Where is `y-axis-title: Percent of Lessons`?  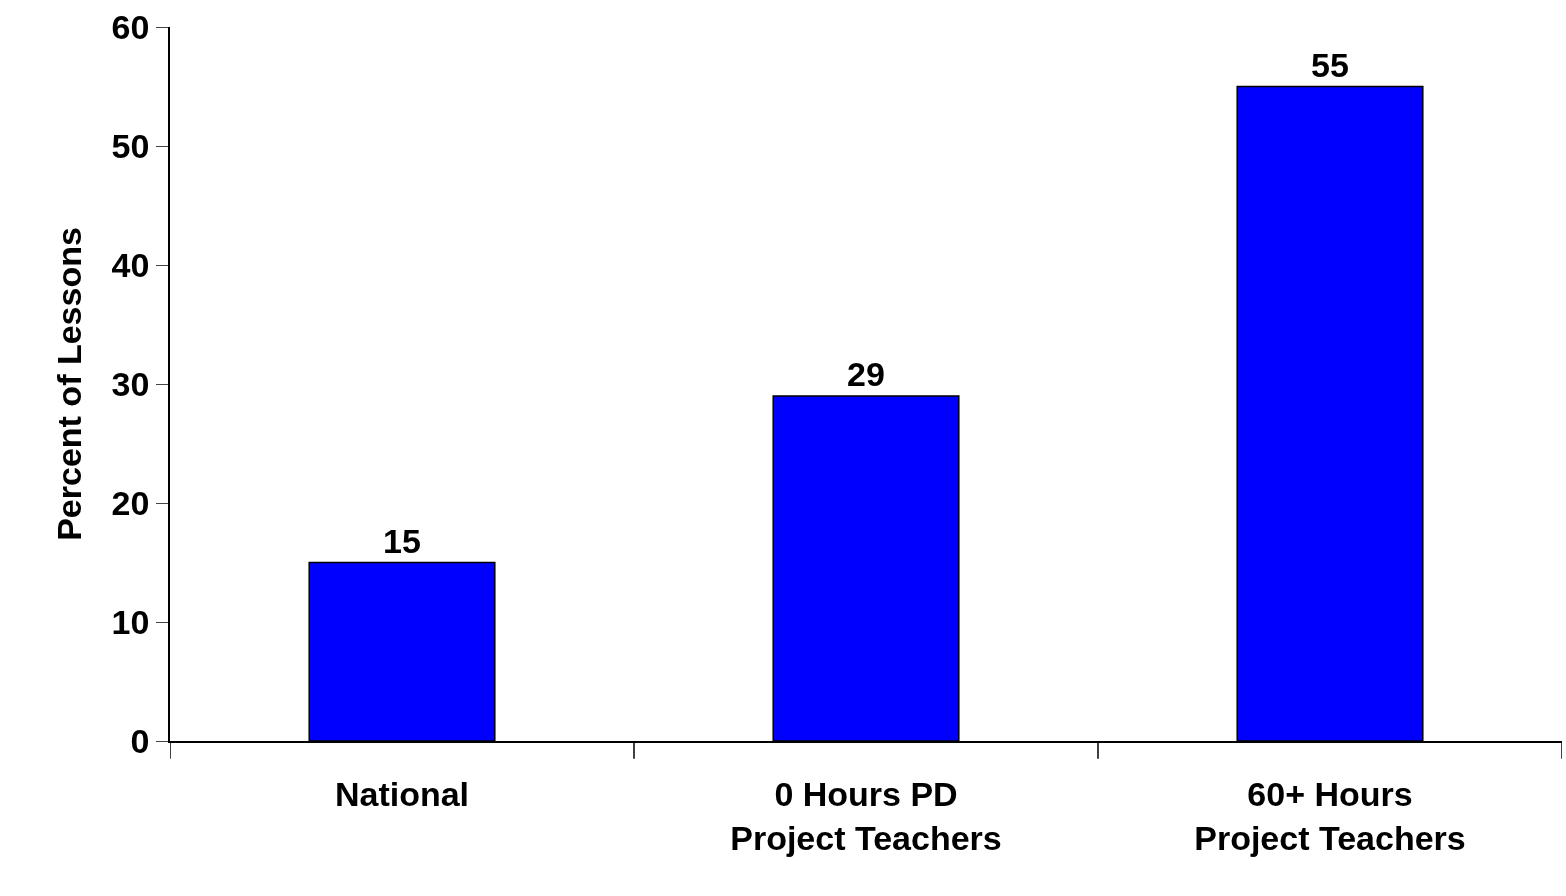 y-axis-title: Percent of Lessons is located at coordinates (68, 384).